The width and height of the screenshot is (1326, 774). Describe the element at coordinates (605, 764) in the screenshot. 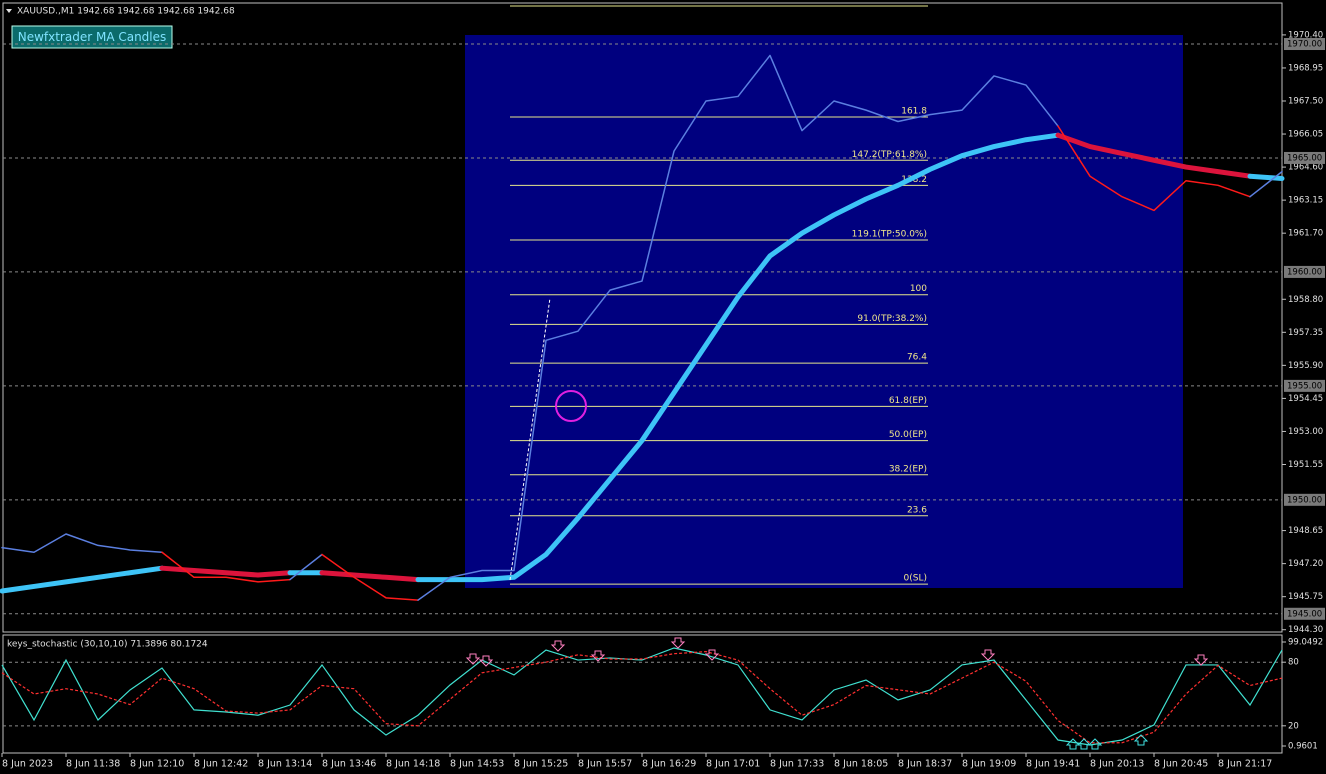

I see `x-tick-label: 8 Jun 15:57` at that location.